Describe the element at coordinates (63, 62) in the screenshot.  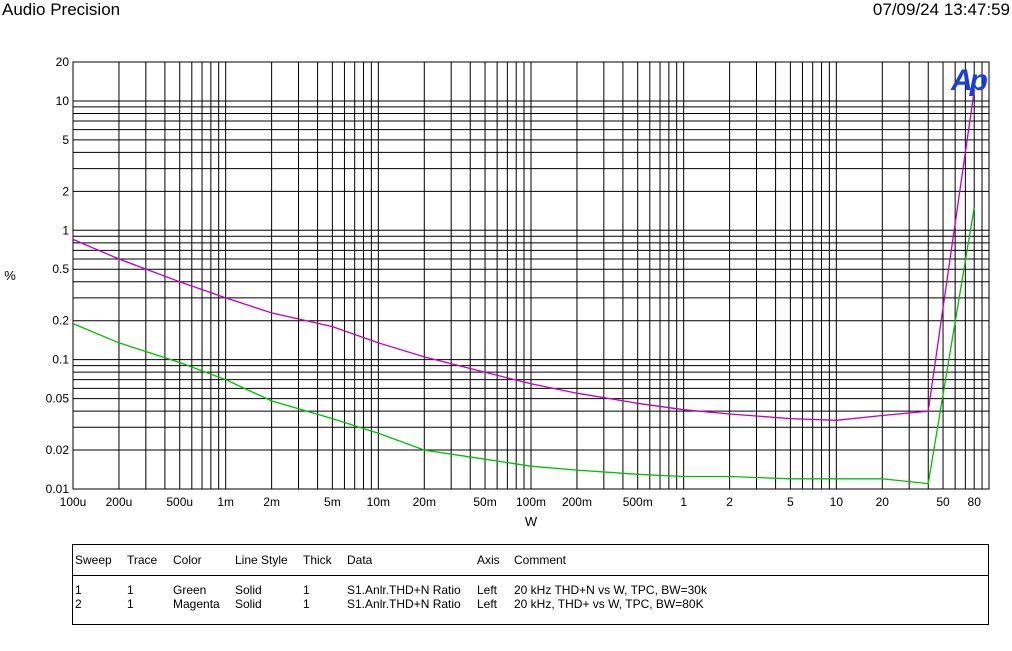
I see `y-tick-label: 20` at that location.